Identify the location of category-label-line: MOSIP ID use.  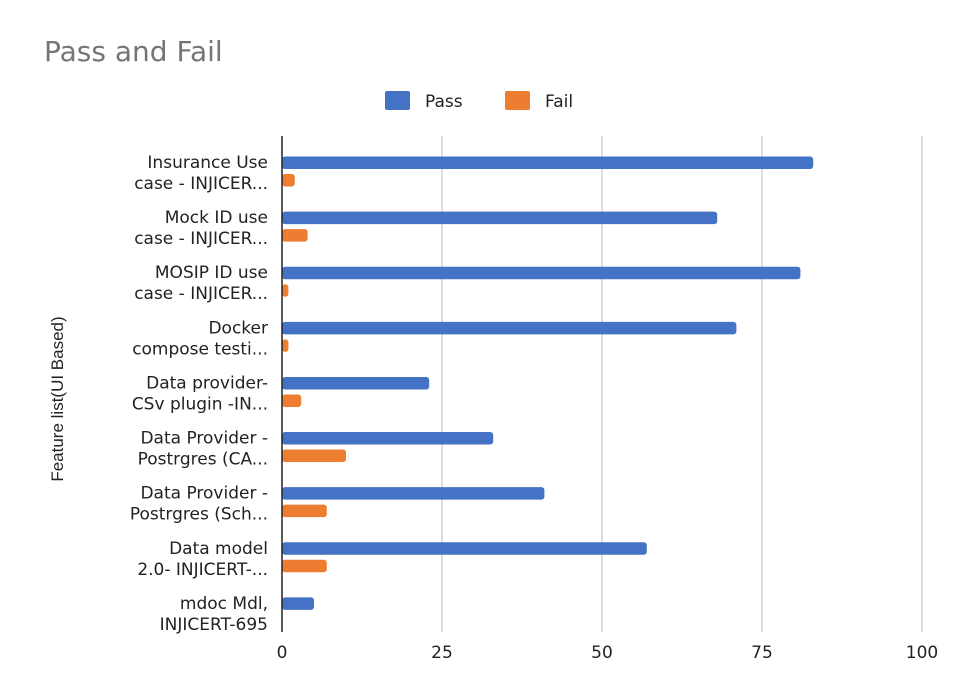
(211, 273).